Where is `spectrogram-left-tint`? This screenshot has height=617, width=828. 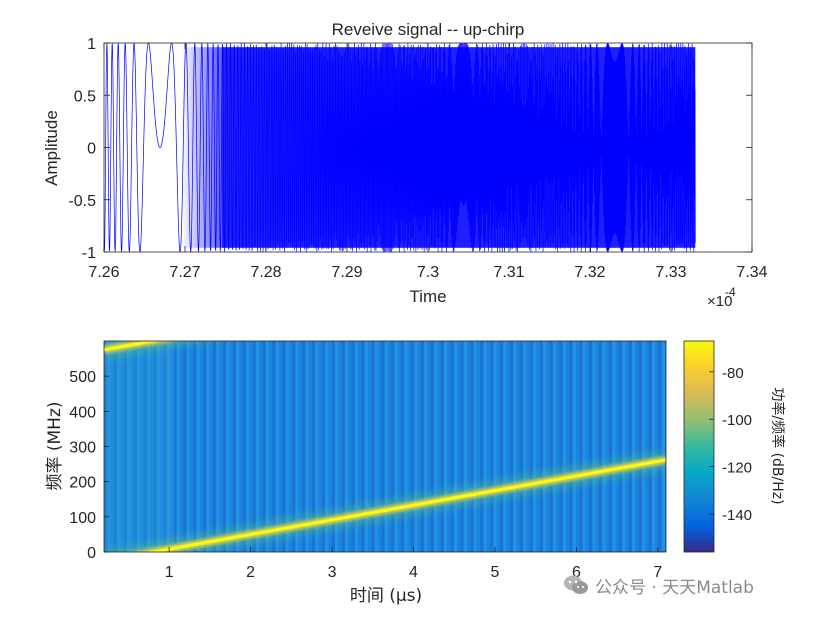 spectrogram-left-tint is located at coordinates (139, 446).